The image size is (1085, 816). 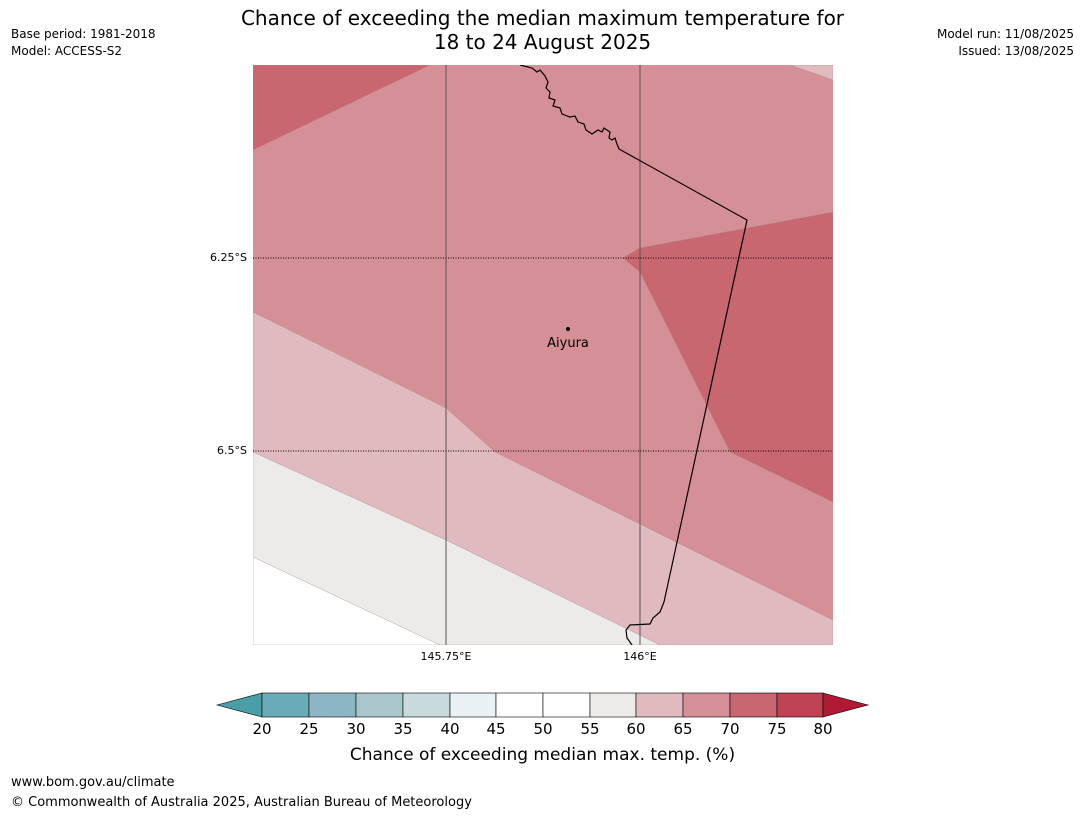 I want to click on colorbar-tick: 50, so click(x=543, y=729).